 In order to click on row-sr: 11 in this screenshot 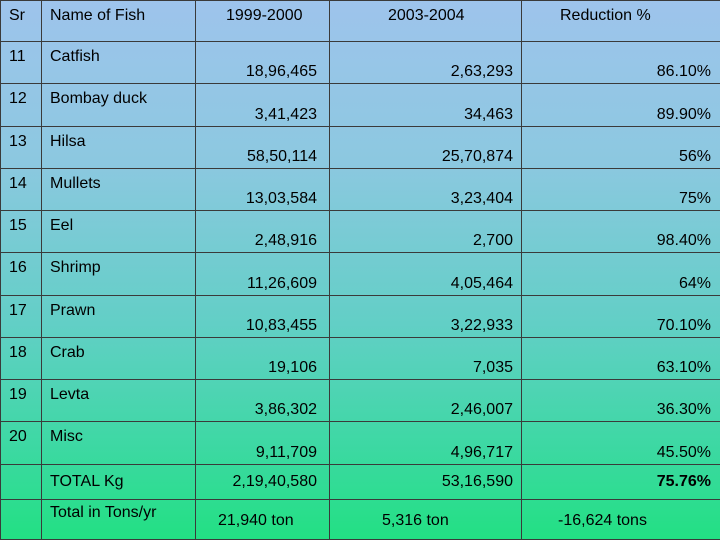, I will do `click(21, 63)`.